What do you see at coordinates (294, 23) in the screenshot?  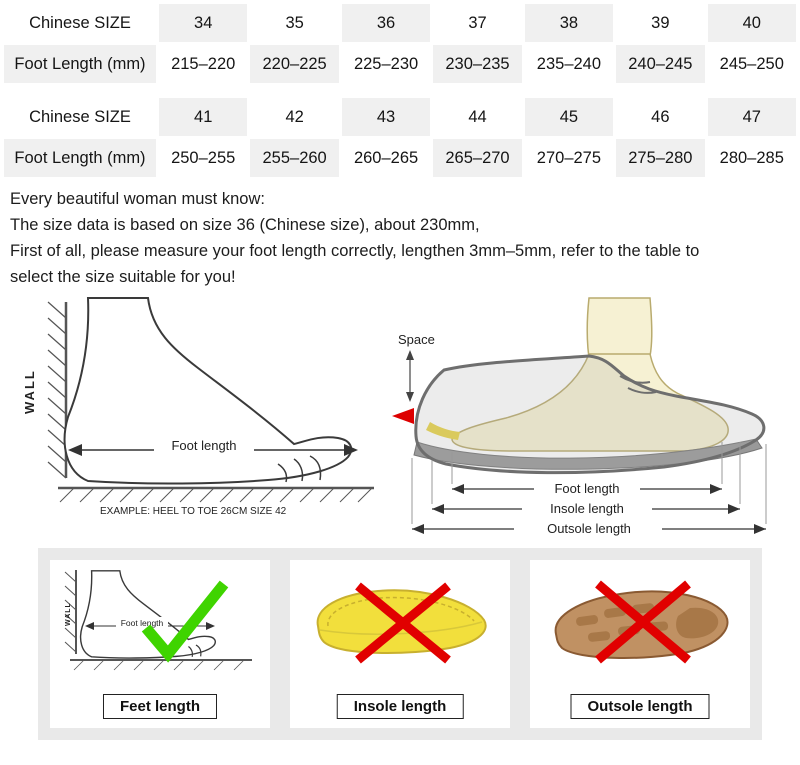 I see `size-cell: 35` at bounding box center [294, 23].